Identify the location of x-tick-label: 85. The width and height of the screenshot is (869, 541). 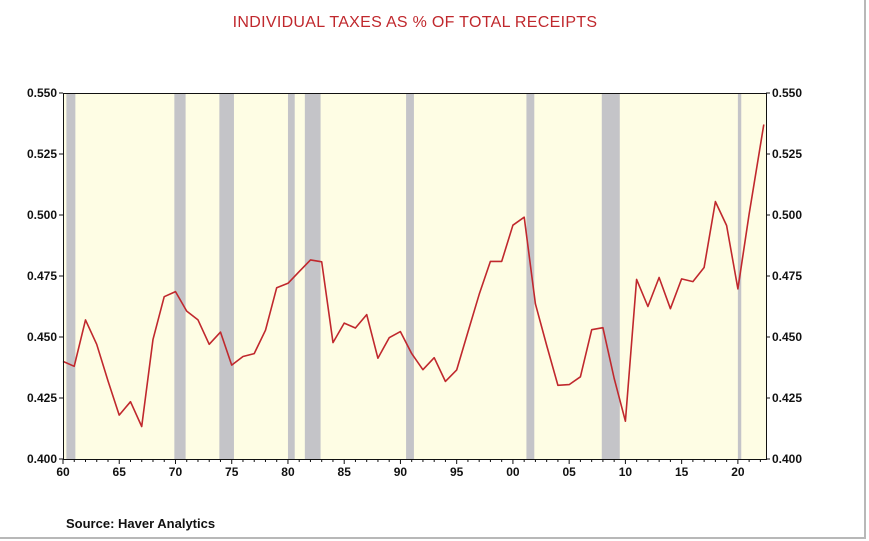
(345, 472).